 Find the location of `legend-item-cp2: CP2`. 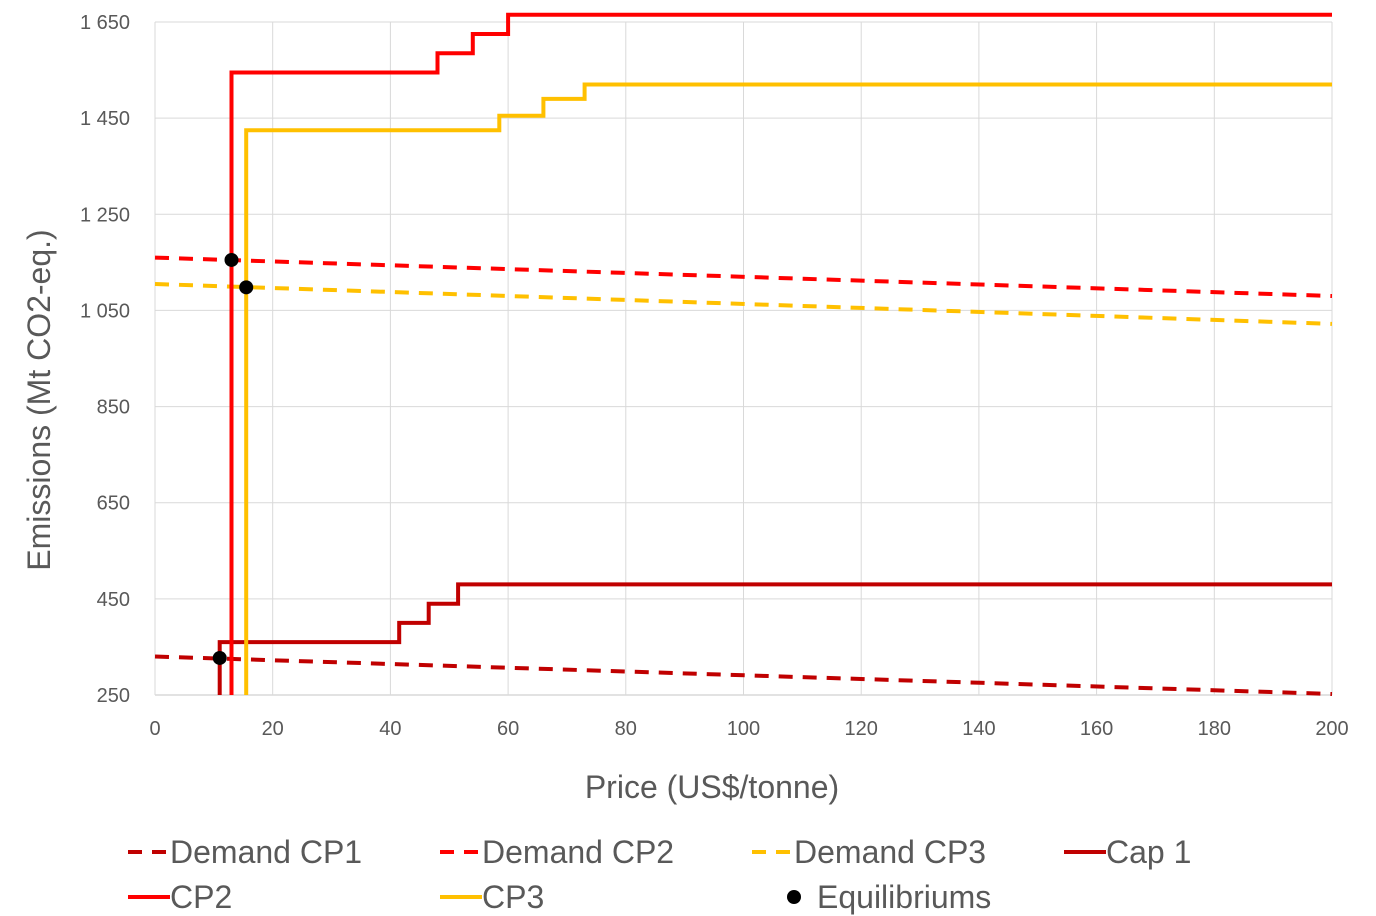

legend-item-cp2: CP2 is located at coordinates (180, 897).